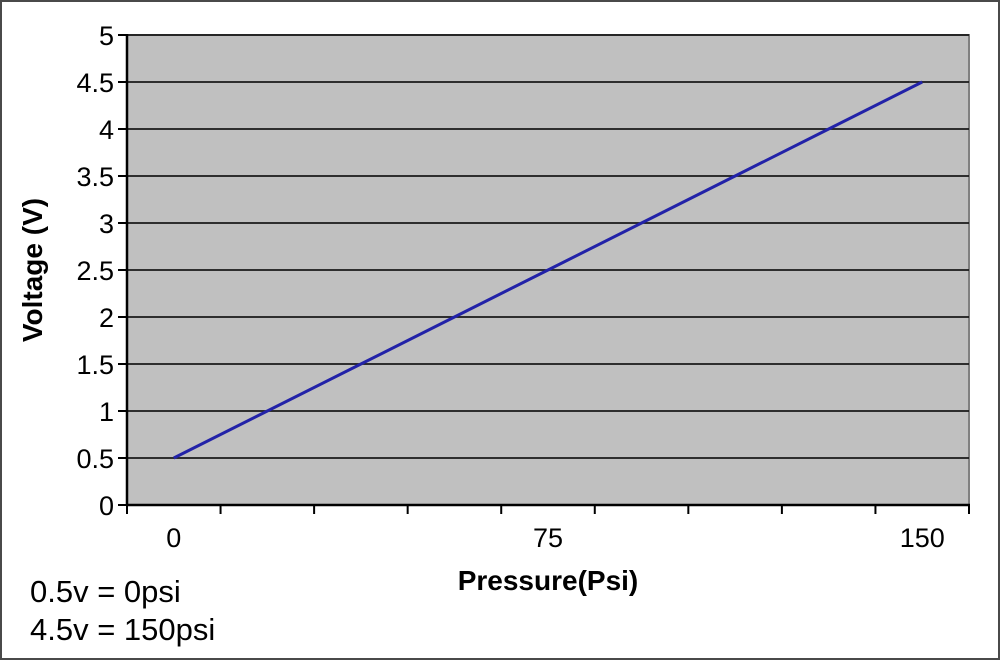 This screenshot has height=660, width=1000. I want to click on y-axis-title: Voltage (V), so click(32, 270).